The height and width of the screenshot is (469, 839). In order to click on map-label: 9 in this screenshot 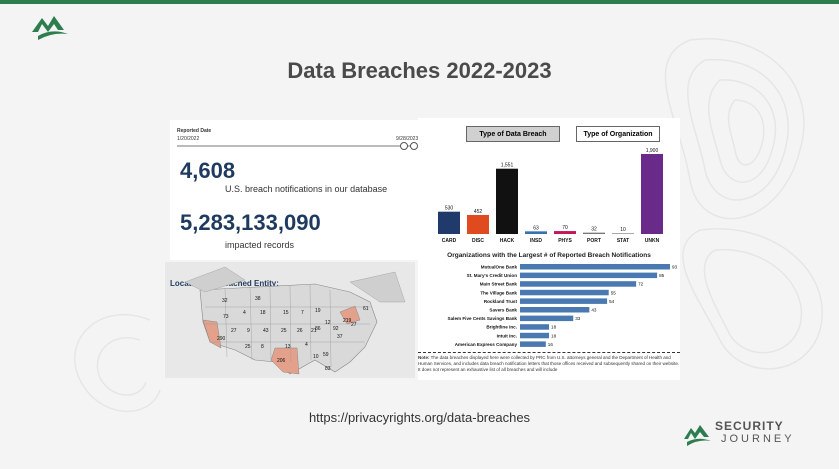, I will do `click(248, 331)`.